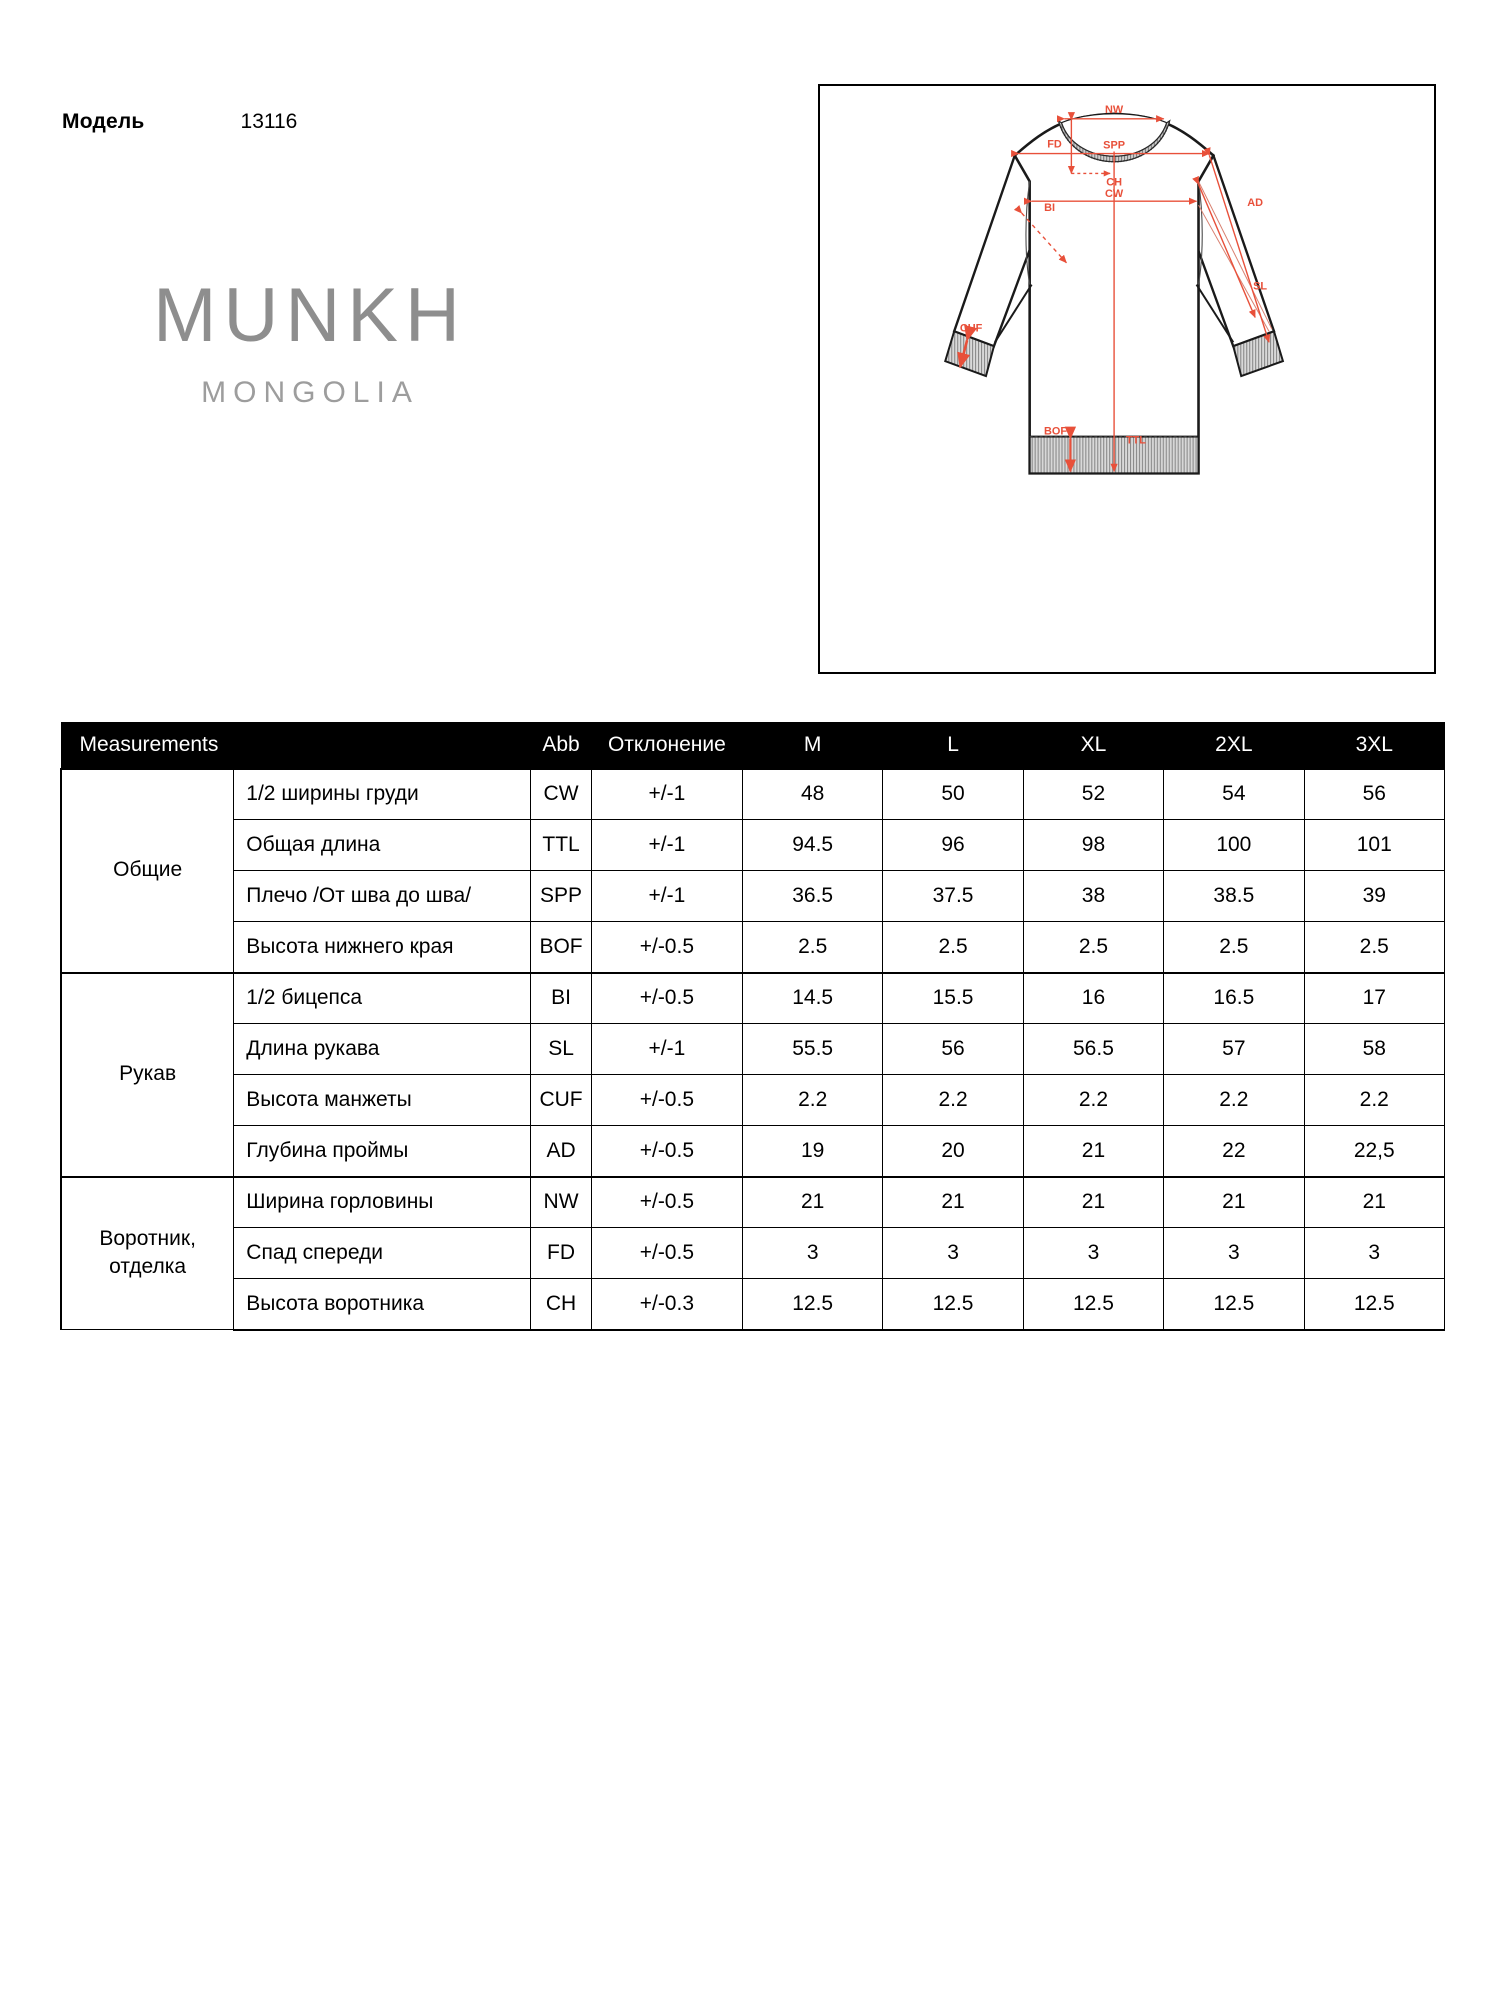  What do you see at coordinates (953, 1201) in the screenshot?
I see `measurement-value-l: 21` at bounding box center [953, 1201].